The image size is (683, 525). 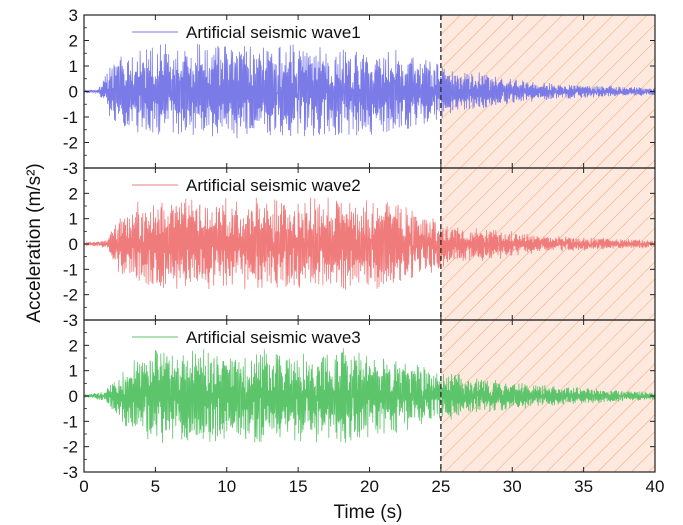 What do you see at coordinates (273, 32) in the screenshot?
I see `legend-label: Artificial seismic wave1` at bounding box center [273, 32].